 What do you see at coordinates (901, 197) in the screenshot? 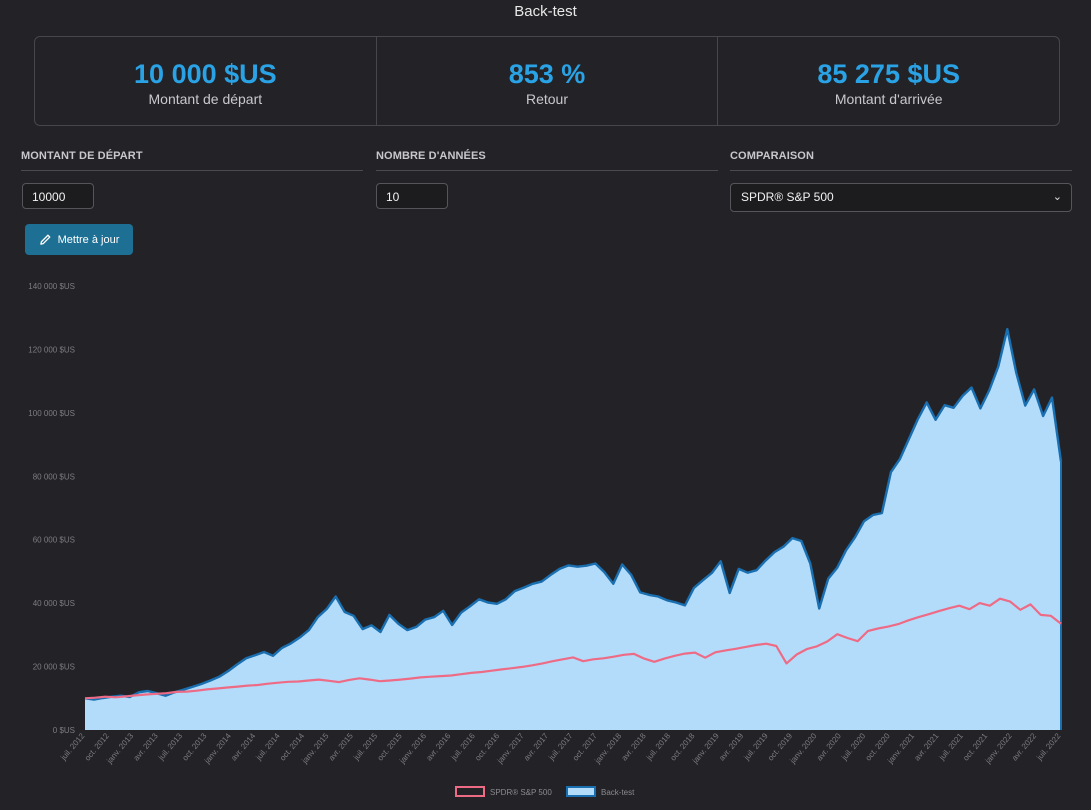
I see `comparison-select: SPDR® S&P 500 ⌄` at bounding box center [901, 197].